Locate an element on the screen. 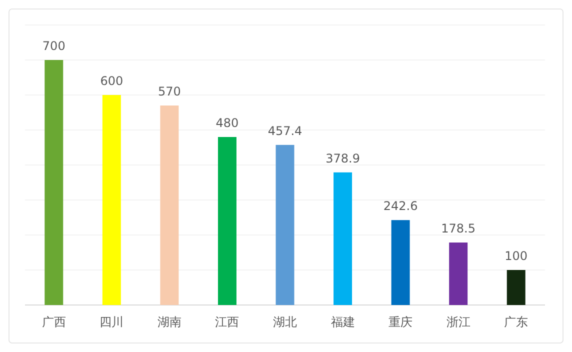 This screenshot has height=352, width=572. data-label: 242.6 is located at coordinates (400, 206).